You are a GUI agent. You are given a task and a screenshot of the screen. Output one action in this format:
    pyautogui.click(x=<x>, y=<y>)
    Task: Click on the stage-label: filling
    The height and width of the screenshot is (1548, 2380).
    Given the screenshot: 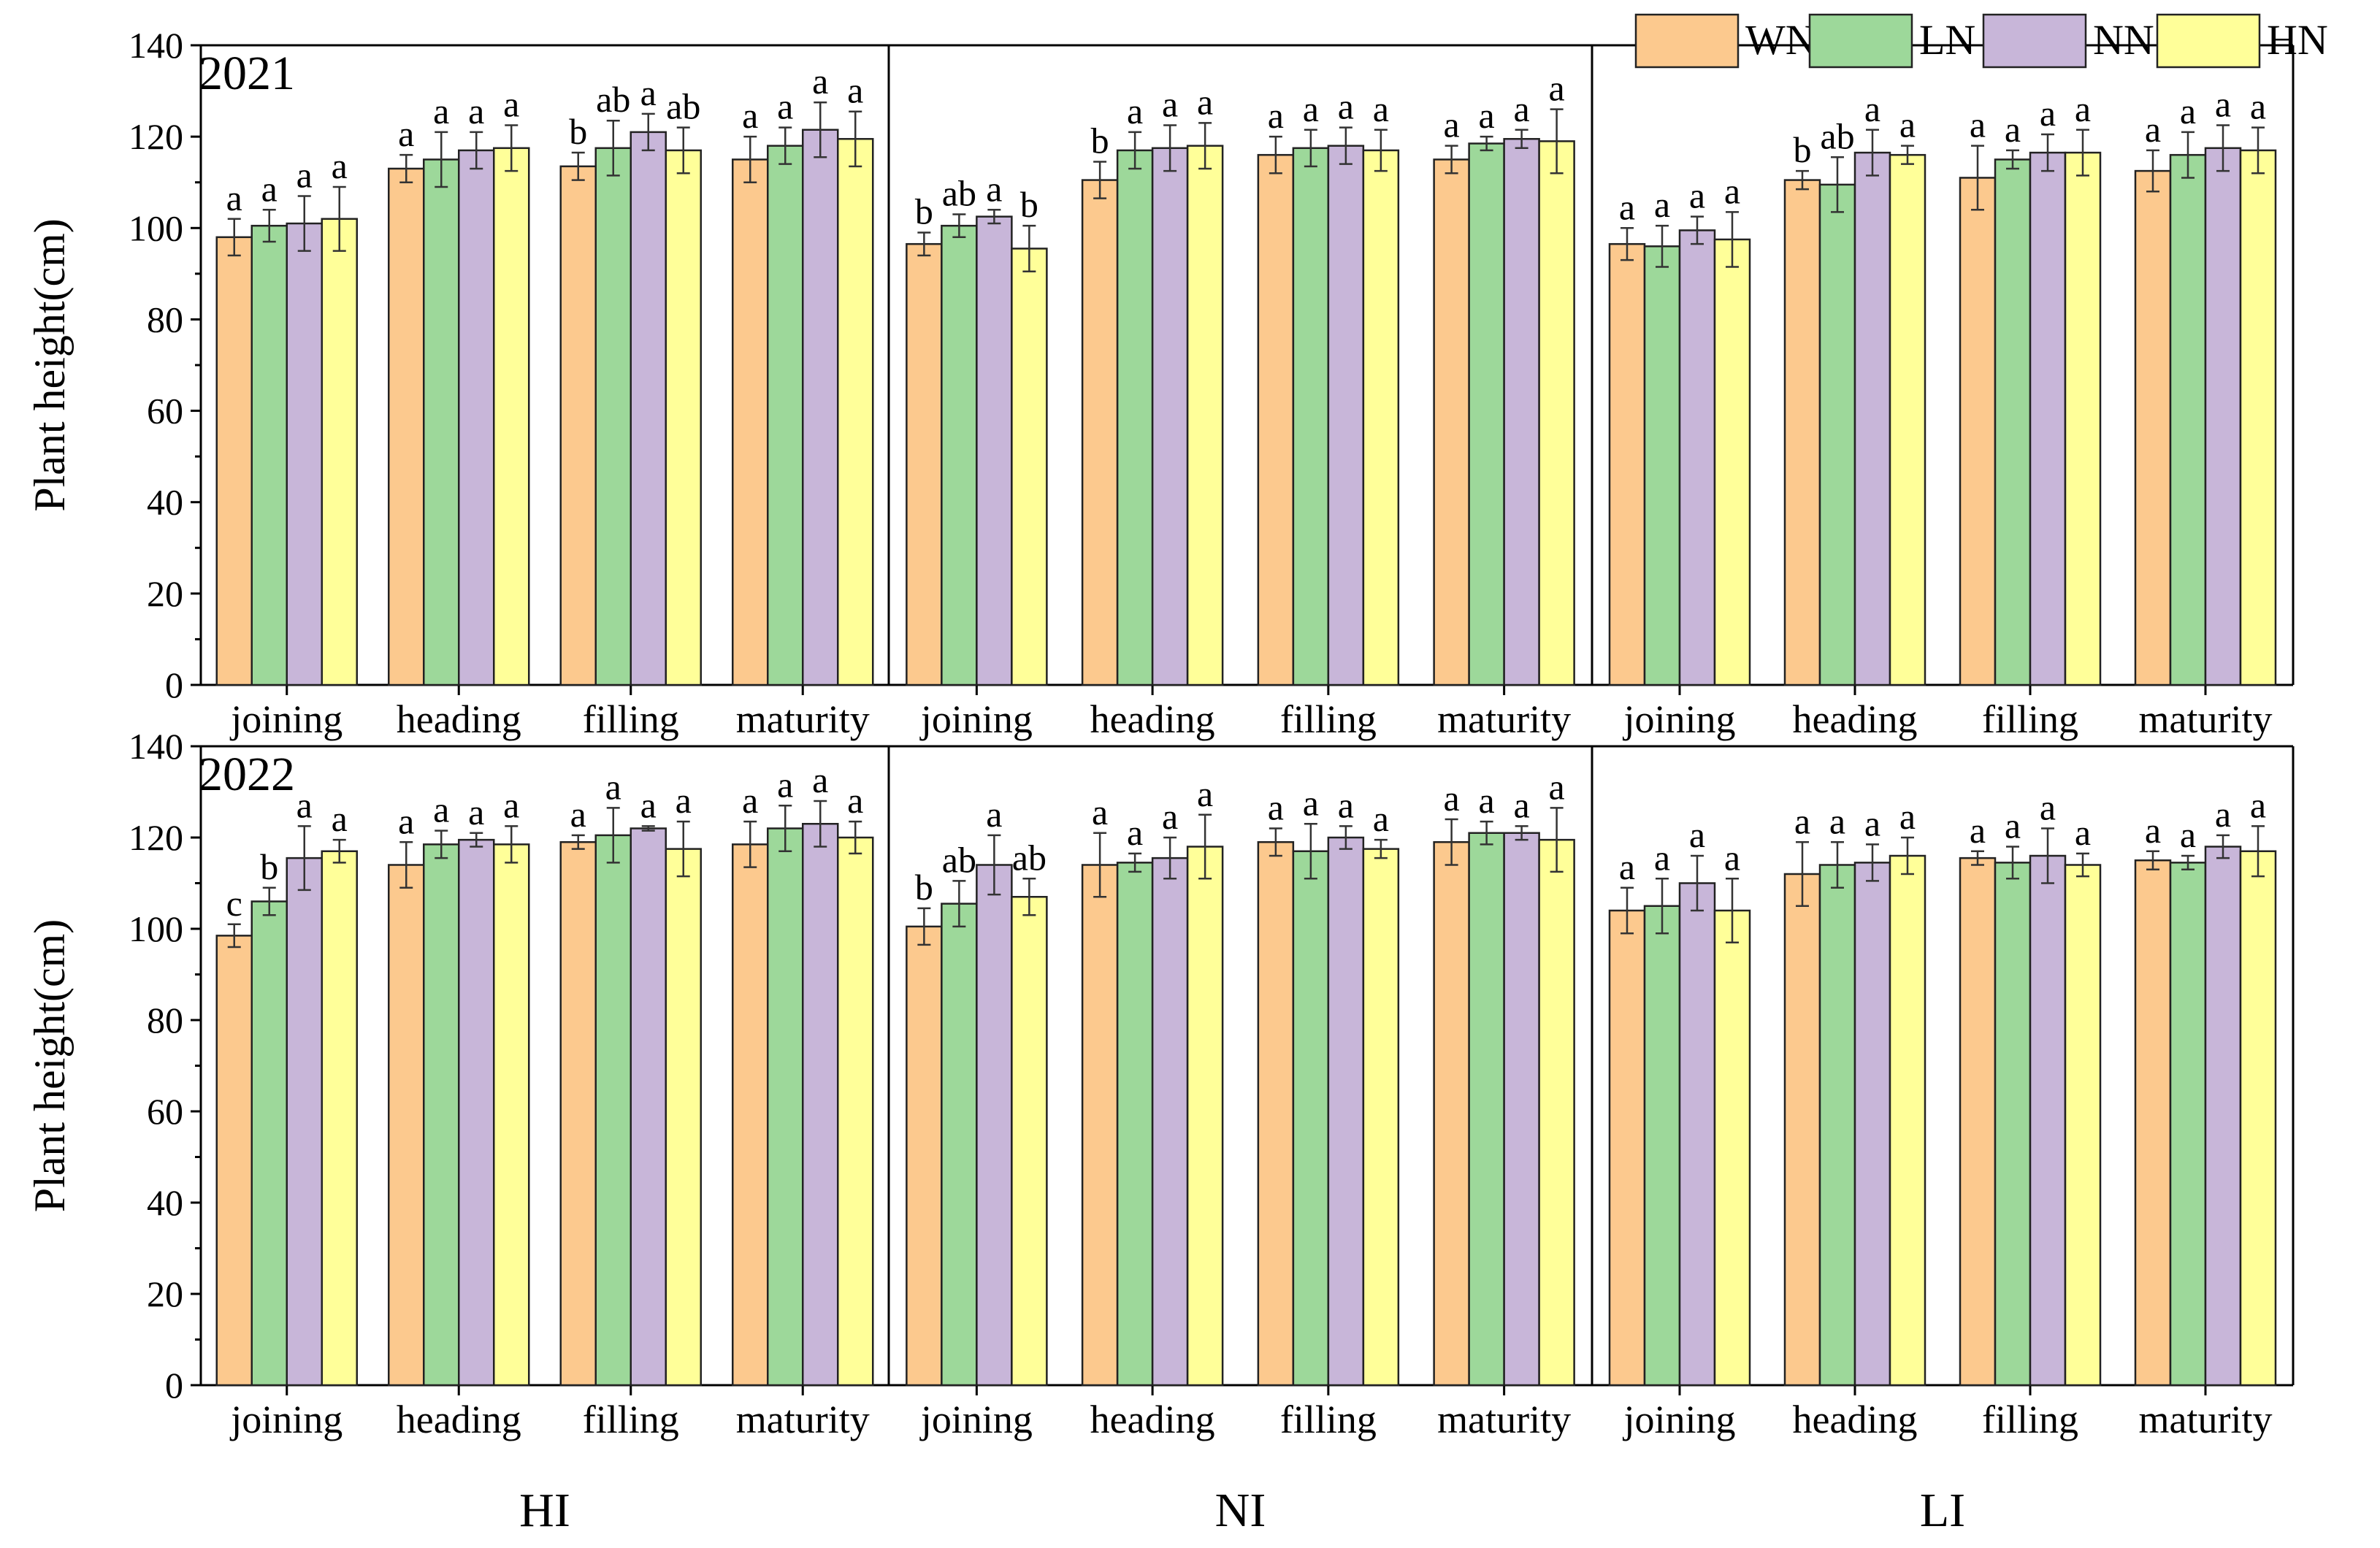 What is the action you would take?
    pyautogui.click(x=631, y=1419)
    